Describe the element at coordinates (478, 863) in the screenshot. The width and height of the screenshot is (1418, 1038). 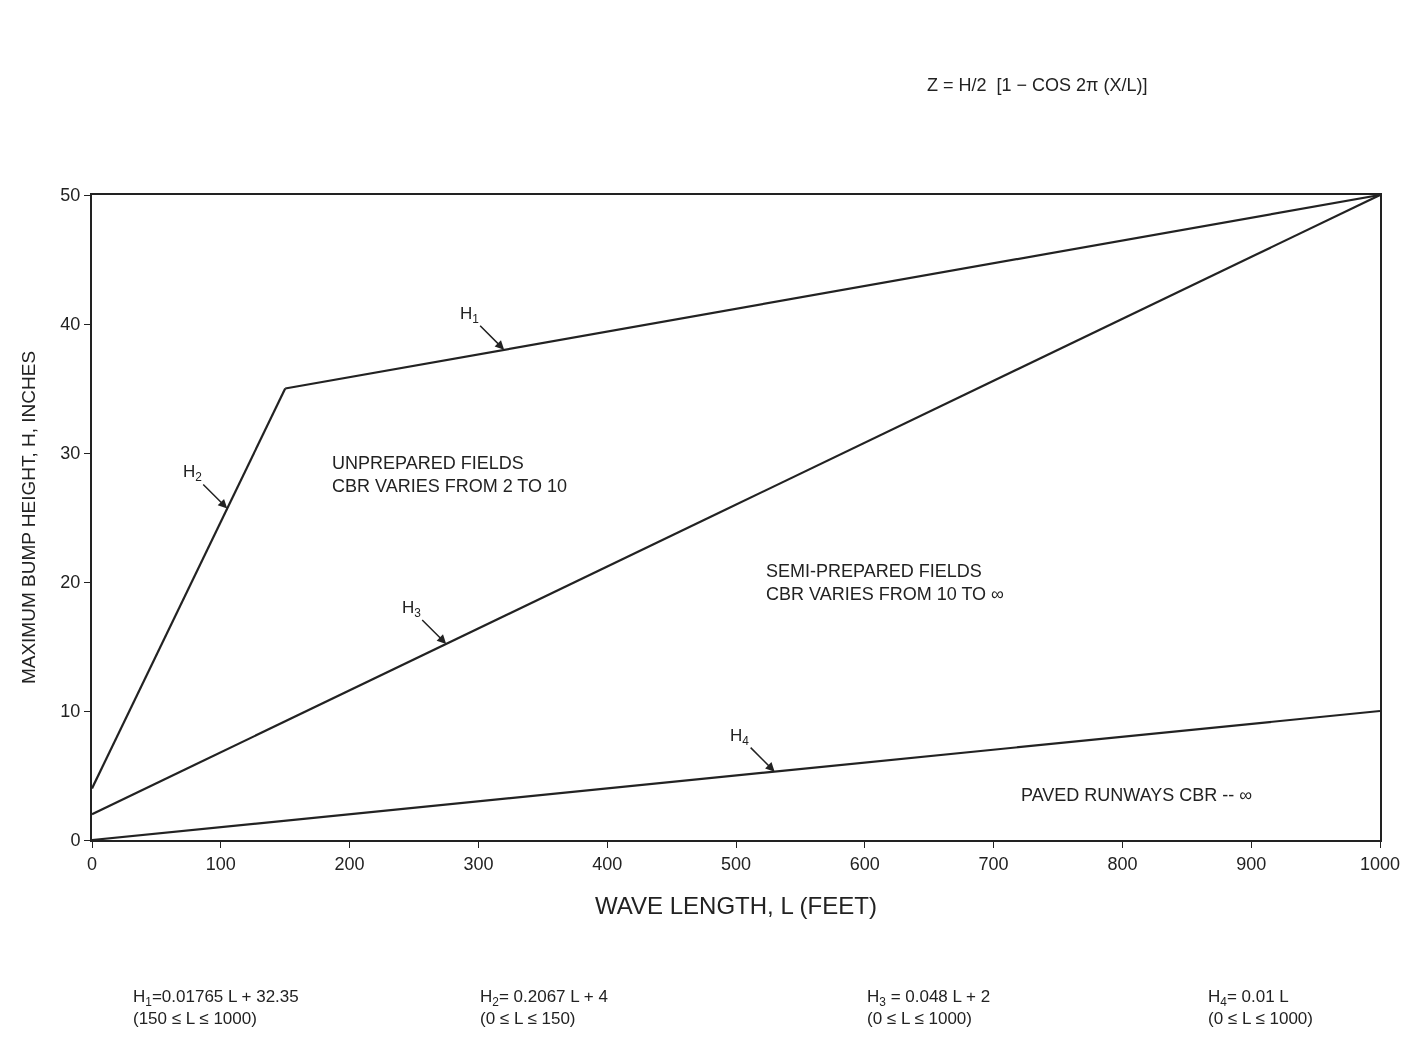
I see `x-tick-label: 300` at that location.